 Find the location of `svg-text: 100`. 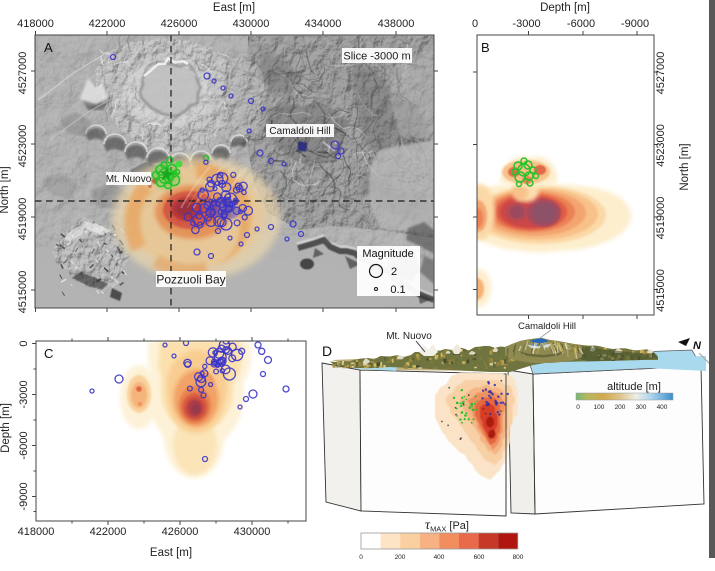

svg-text: 100 is located at coordinates (599, 407).